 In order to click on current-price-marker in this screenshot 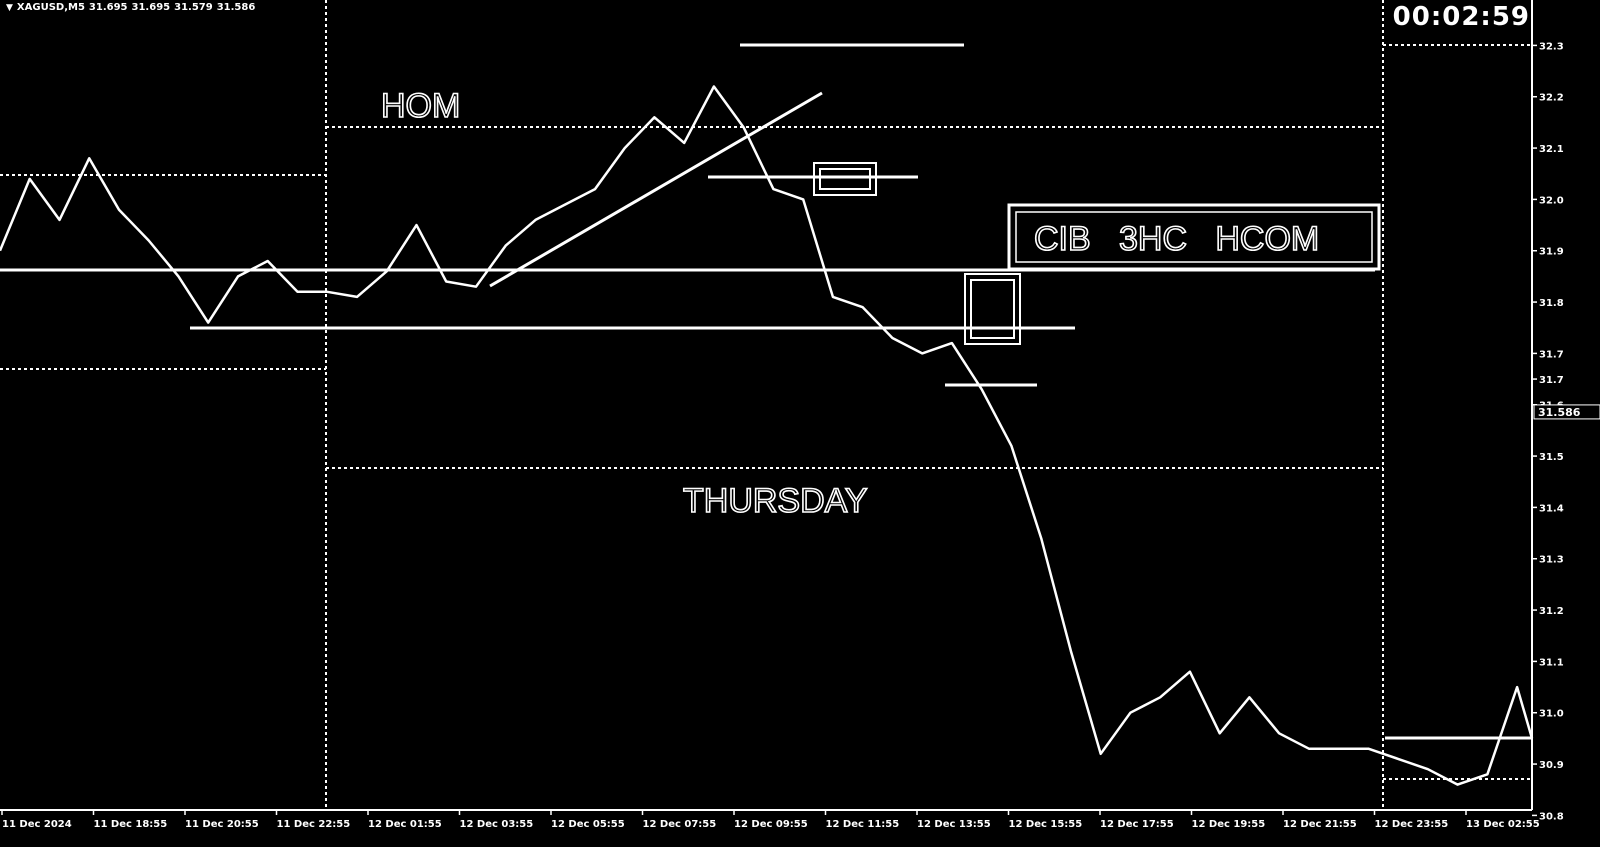, I will do `click(1566, 412)`.